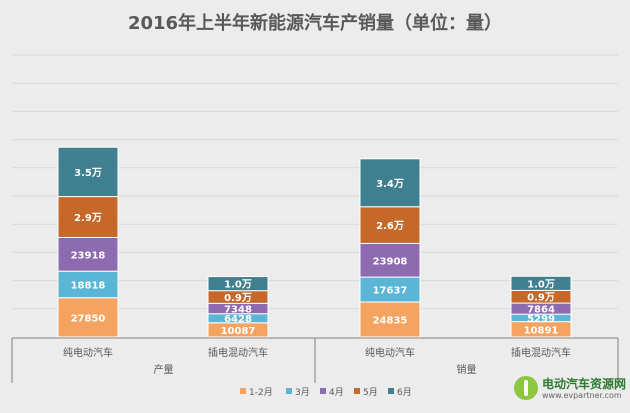  Describe the element at coordinates (261, 392) in the screenshot. I see `legend-label: 1-2月` at that location.